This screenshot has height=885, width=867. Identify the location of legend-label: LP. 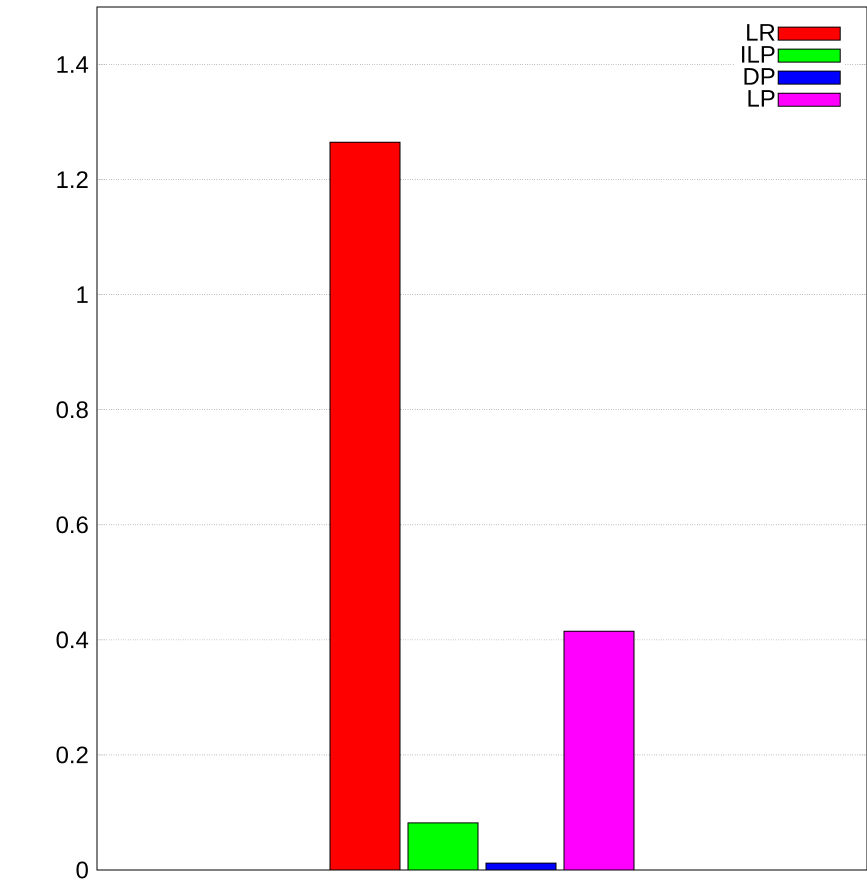
(761, 98).